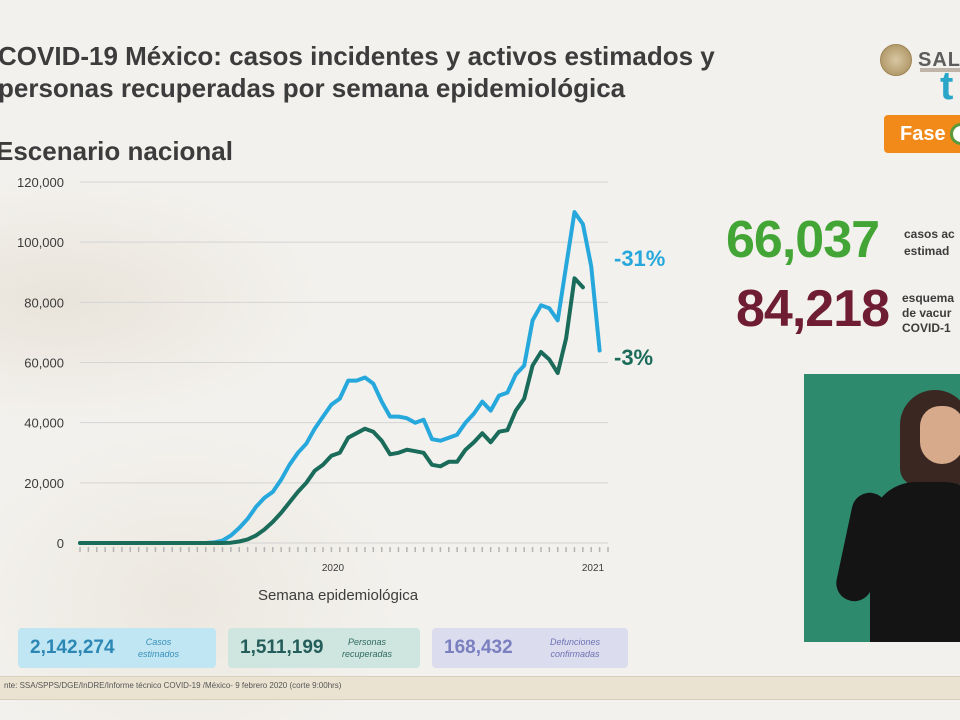 This screenshot has height=720, width=960. I want to click on estimated-cases-value: 2,142,274, so click(72, 647).